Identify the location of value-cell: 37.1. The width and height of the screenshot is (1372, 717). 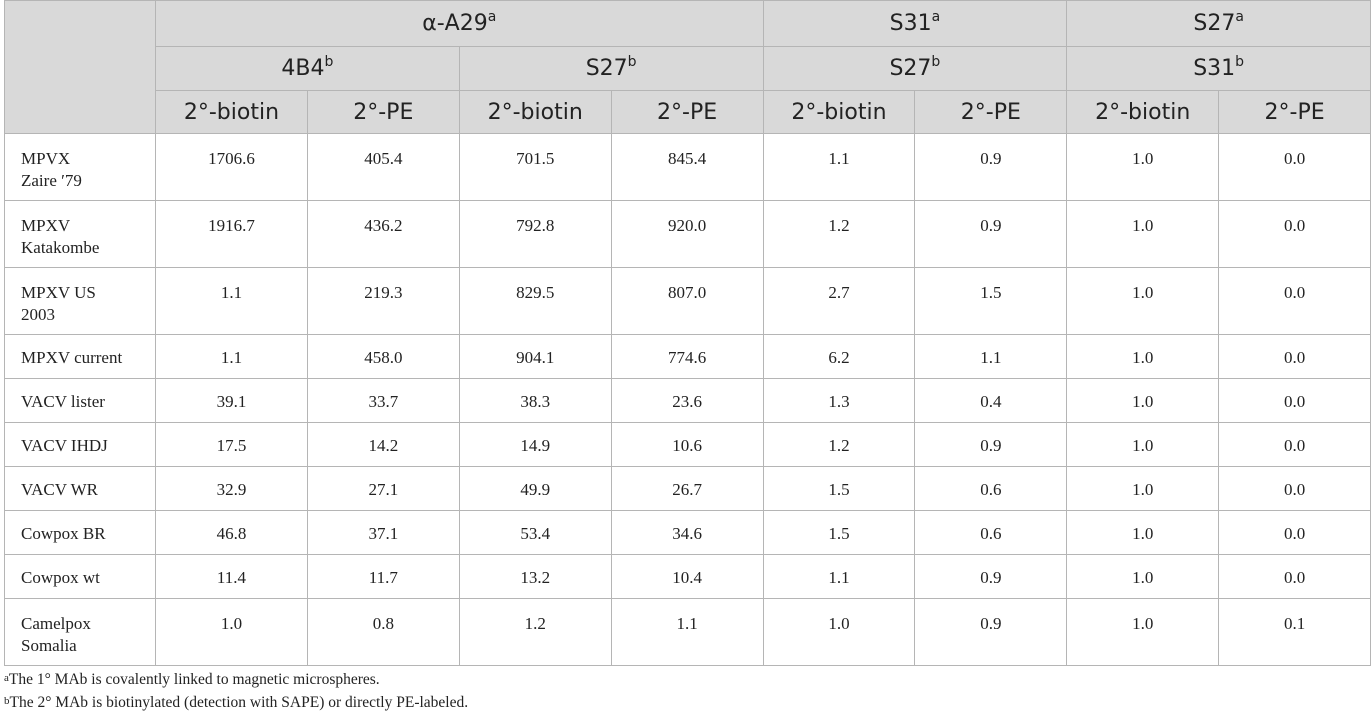
(383, 532).